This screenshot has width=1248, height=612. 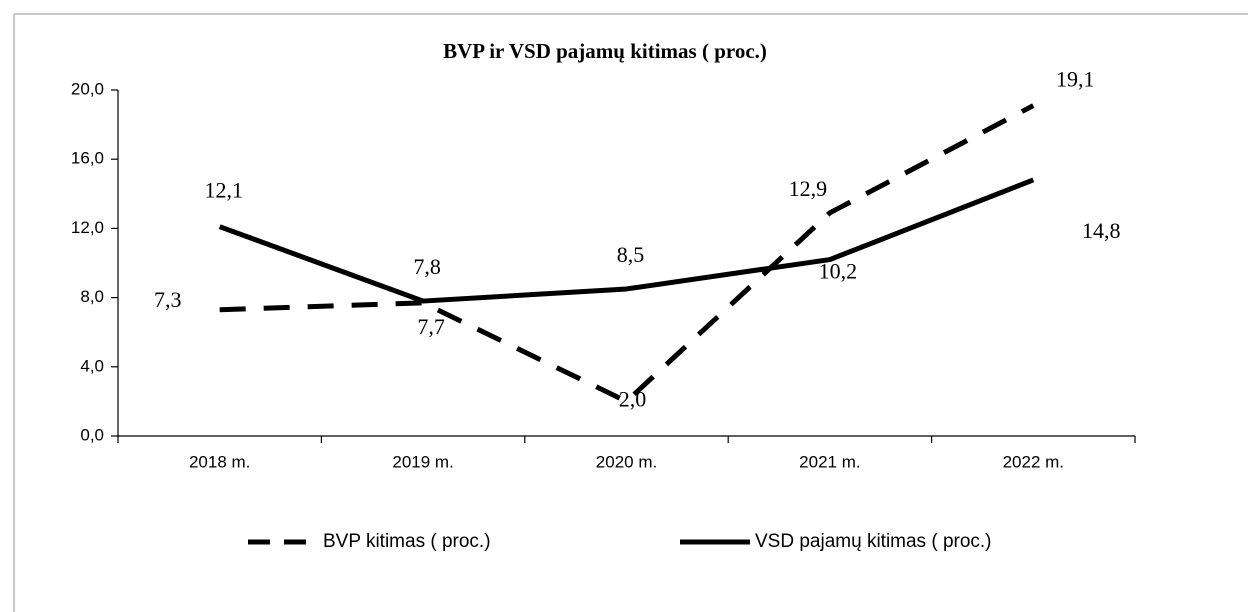 I want to click on y-tick-label: 20,0, so click(x=87, y=88).